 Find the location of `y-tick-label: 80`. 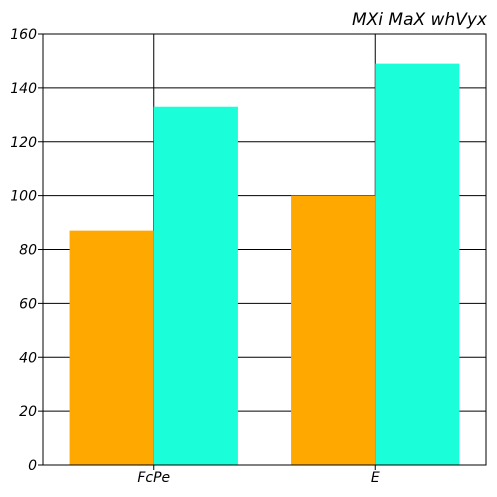

y-tick-label: 80 is located at coordinates (28, 251).